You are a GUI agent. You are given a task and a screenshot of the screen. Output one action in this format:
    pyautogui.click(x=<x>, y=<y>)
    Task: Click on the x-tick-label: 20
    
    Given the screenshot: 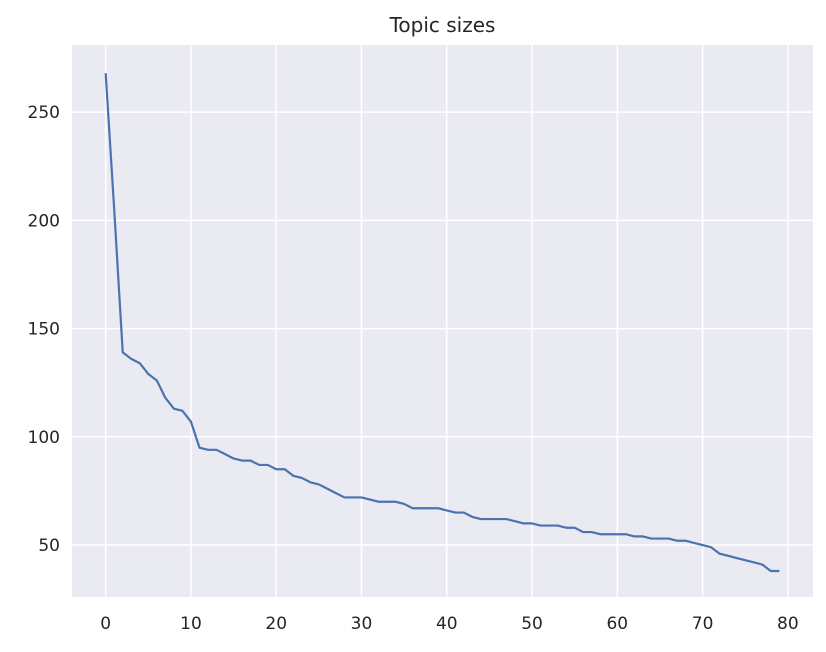 What is the action you would take?
    pyautogui.click(x=276, y=624)
    